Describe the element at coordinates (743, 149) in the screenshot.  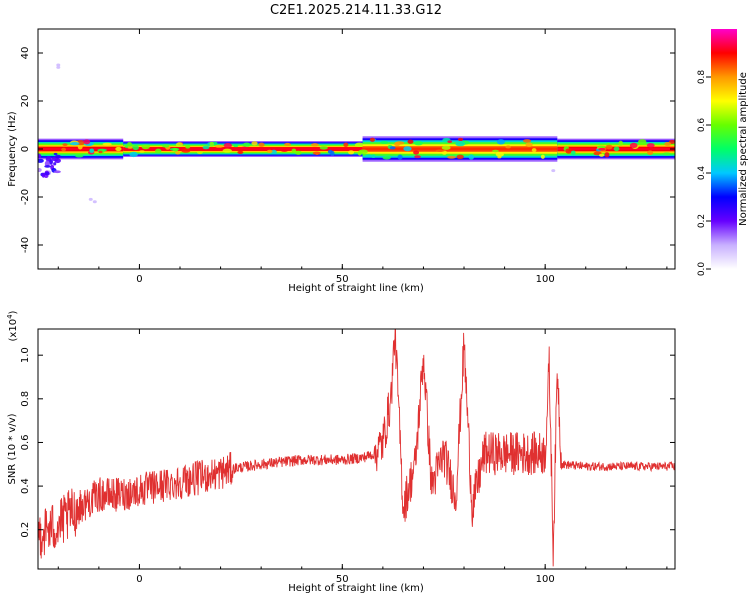
I see `colorbar-label: Normalized spectral amplitude` at that location.